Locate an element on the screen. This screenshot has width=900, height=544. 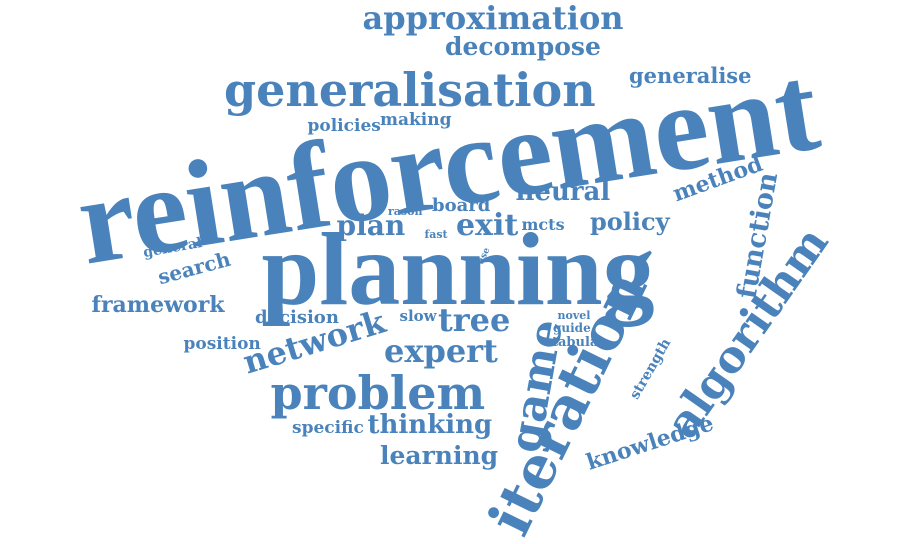
word-position: position is located at coordinates (222, 343).